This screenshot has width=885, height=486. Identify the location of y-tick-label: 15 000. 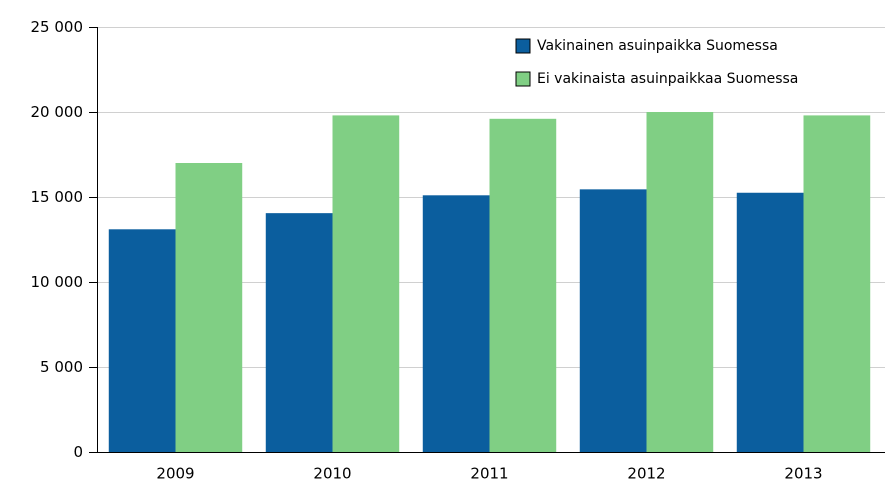
(57, 197).